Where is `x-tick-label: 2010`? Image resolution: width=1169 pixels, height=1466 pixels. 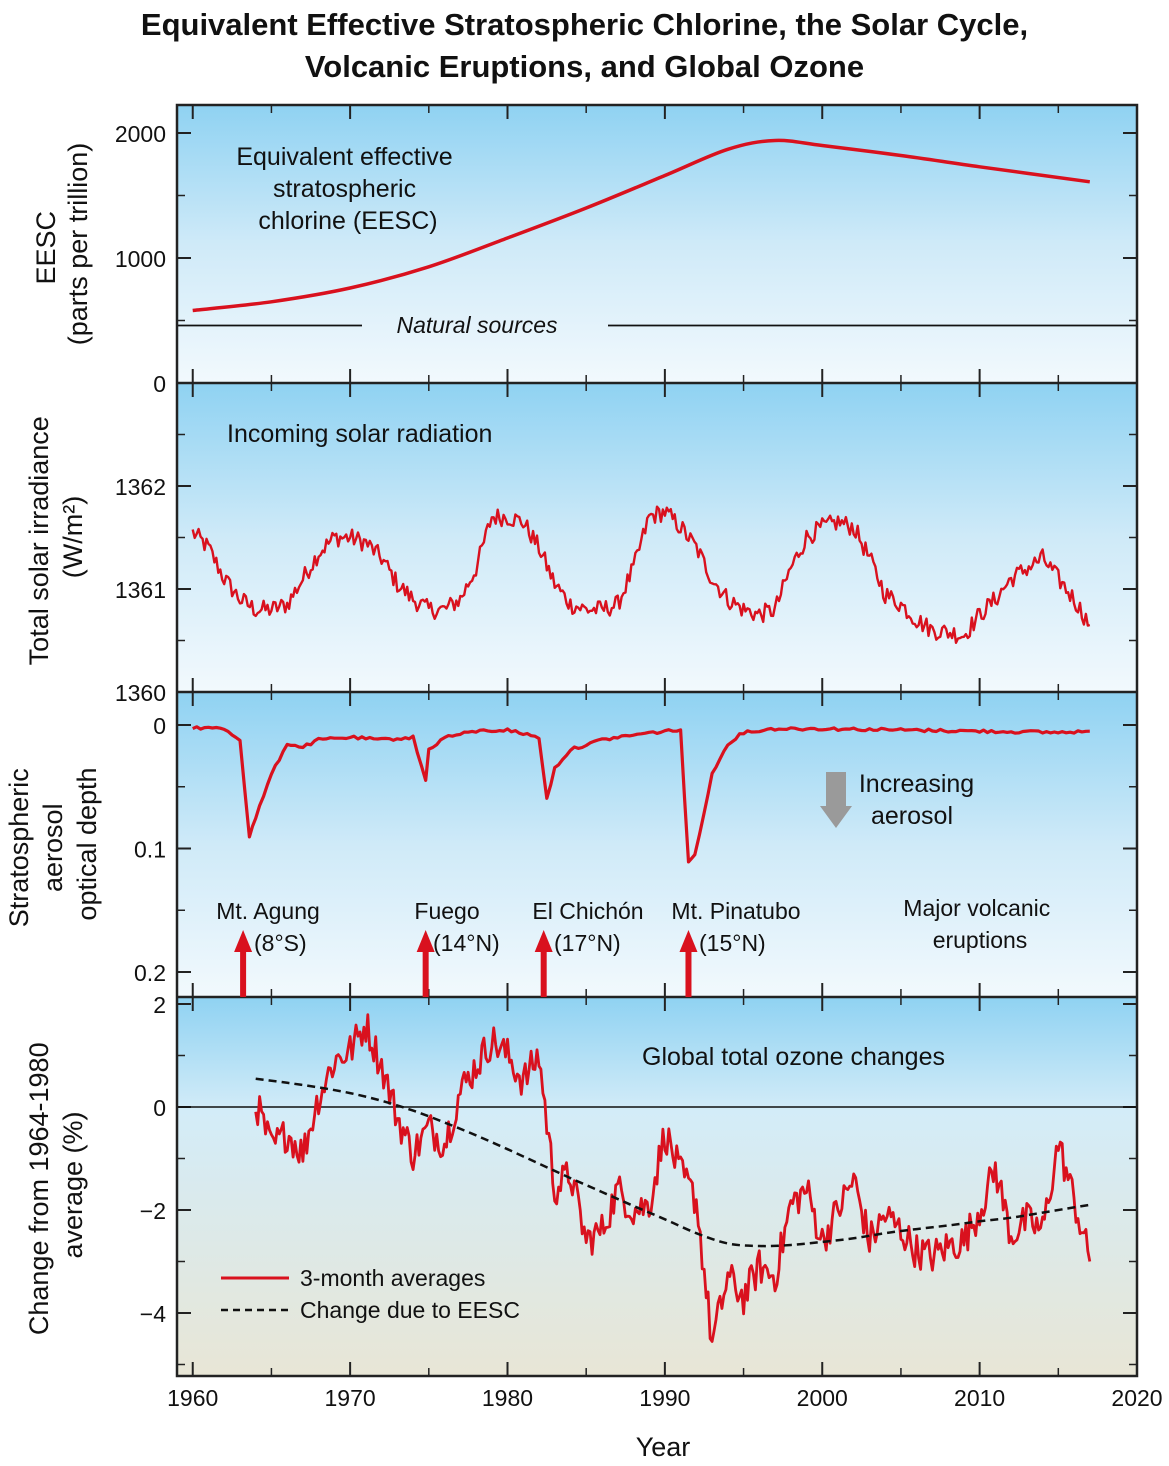
x-tick-label: 2010 is located at coordinates (979, 1398).